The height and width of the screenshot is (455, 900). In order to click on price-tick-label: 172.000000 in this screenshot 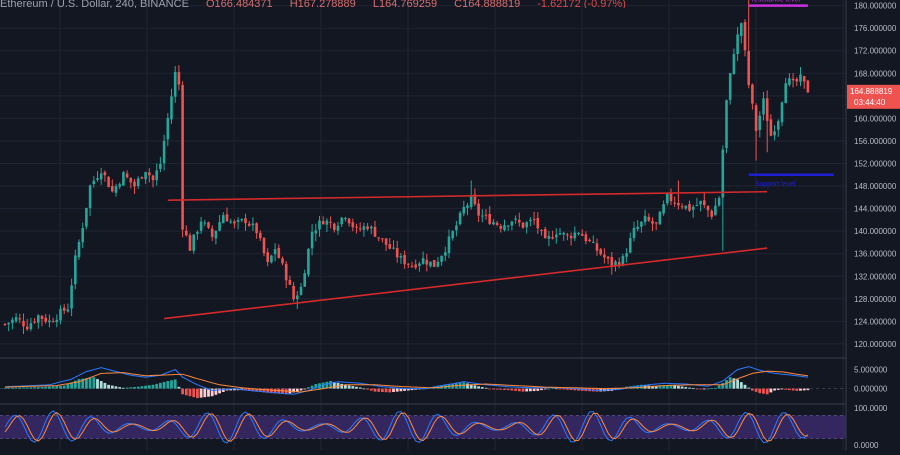, I will do `click(875, 51)`.